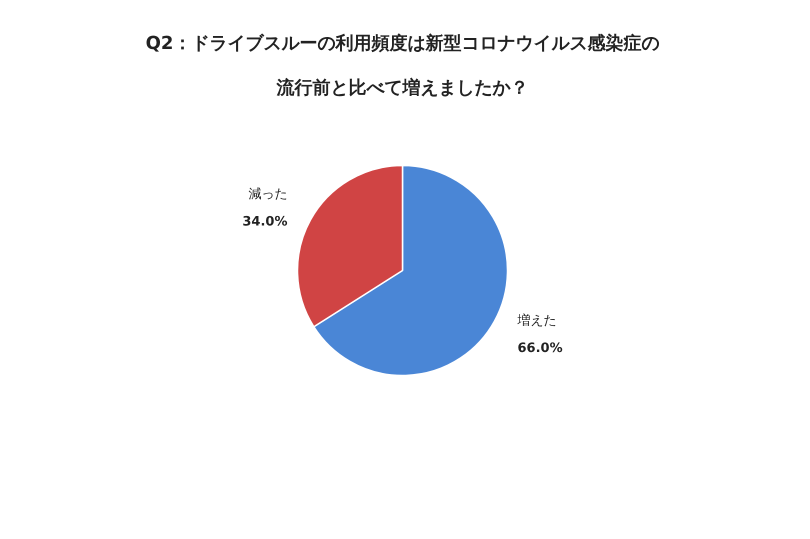 This screenshot has width=810, height=539. Describe the element at coordinates (265, 222) in the screenshot. I see `data-label: 34.0%` at that location.